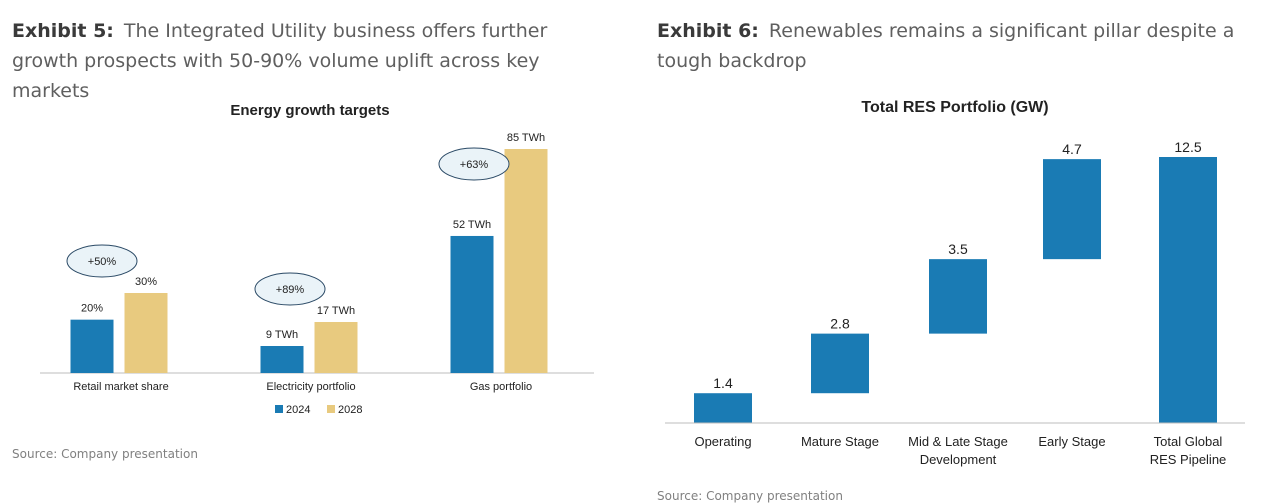 Image resolution: width=1263 pixels, height=504 pixels. I want to click on data-label-1: 2.8, so click(840, 324).